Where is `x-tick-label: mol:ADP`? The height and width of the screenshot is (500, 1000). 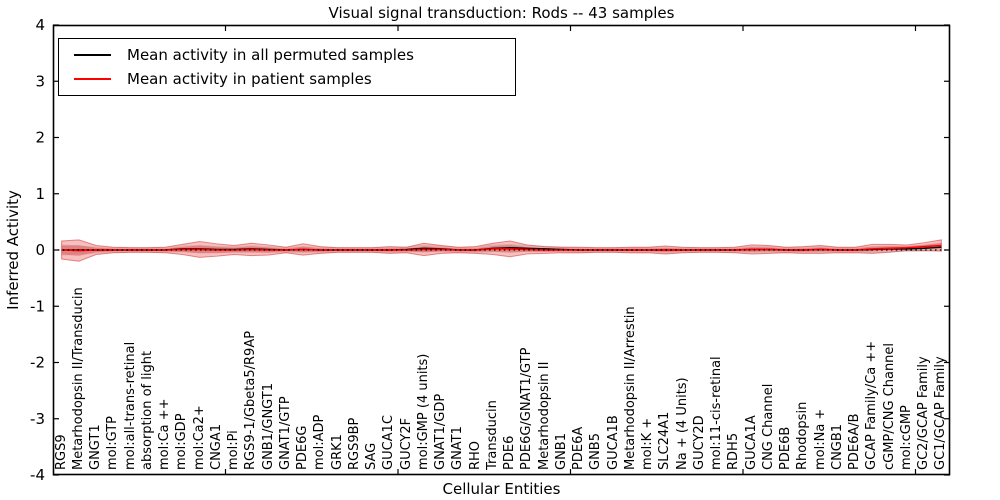
x-tick-label: mol:ADP is located at coordinates (320, 442).